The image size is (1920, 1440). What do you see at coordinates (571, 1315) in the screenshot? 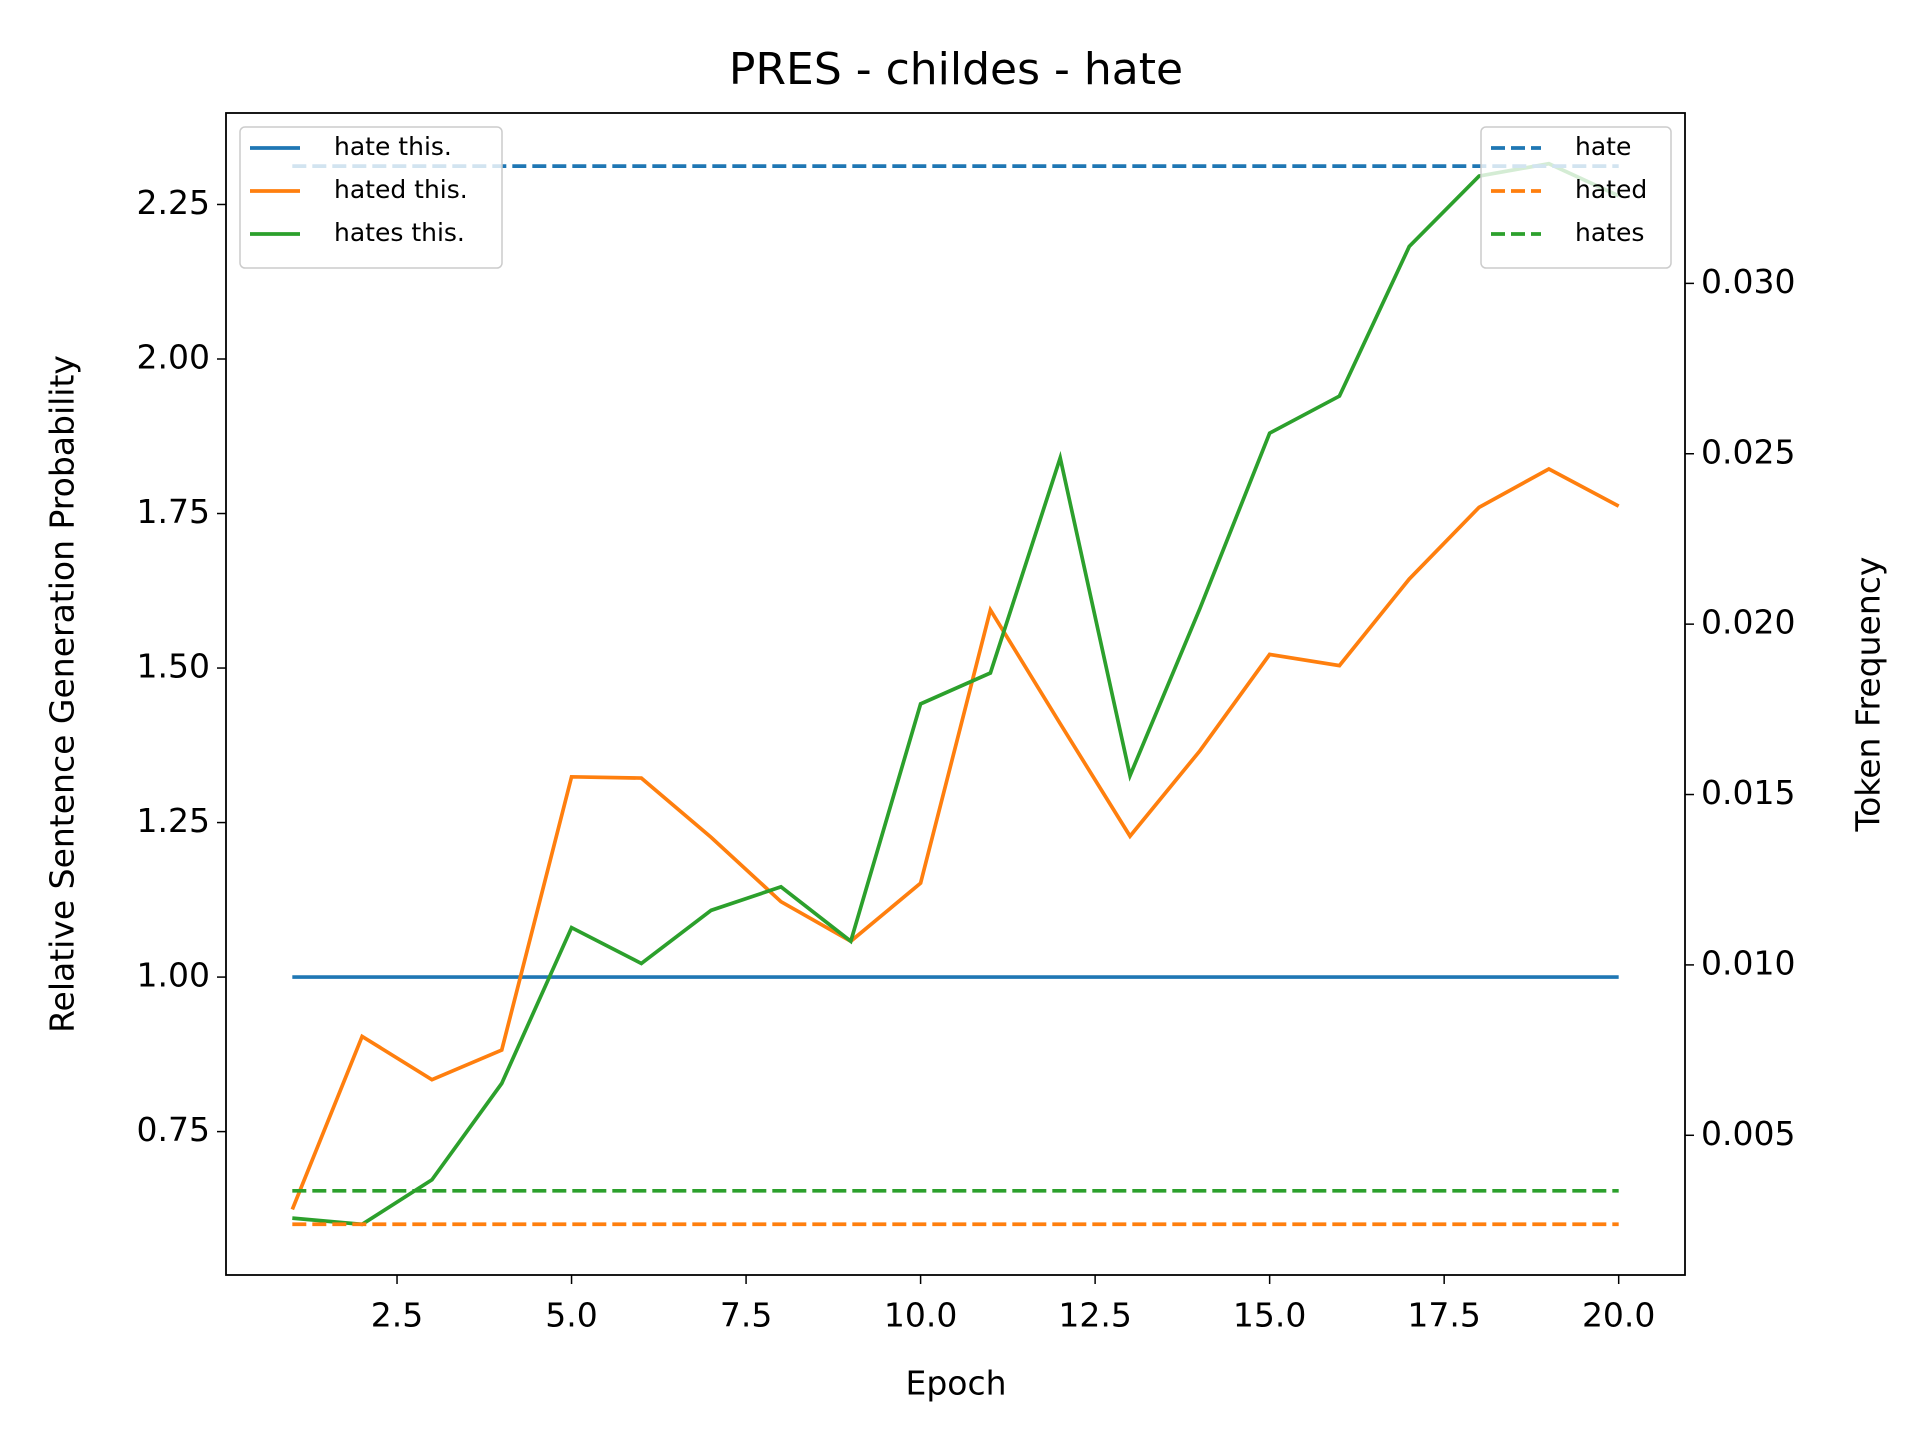
I see `x-tick-label: 5.0` at bounding box center [571, 1315].